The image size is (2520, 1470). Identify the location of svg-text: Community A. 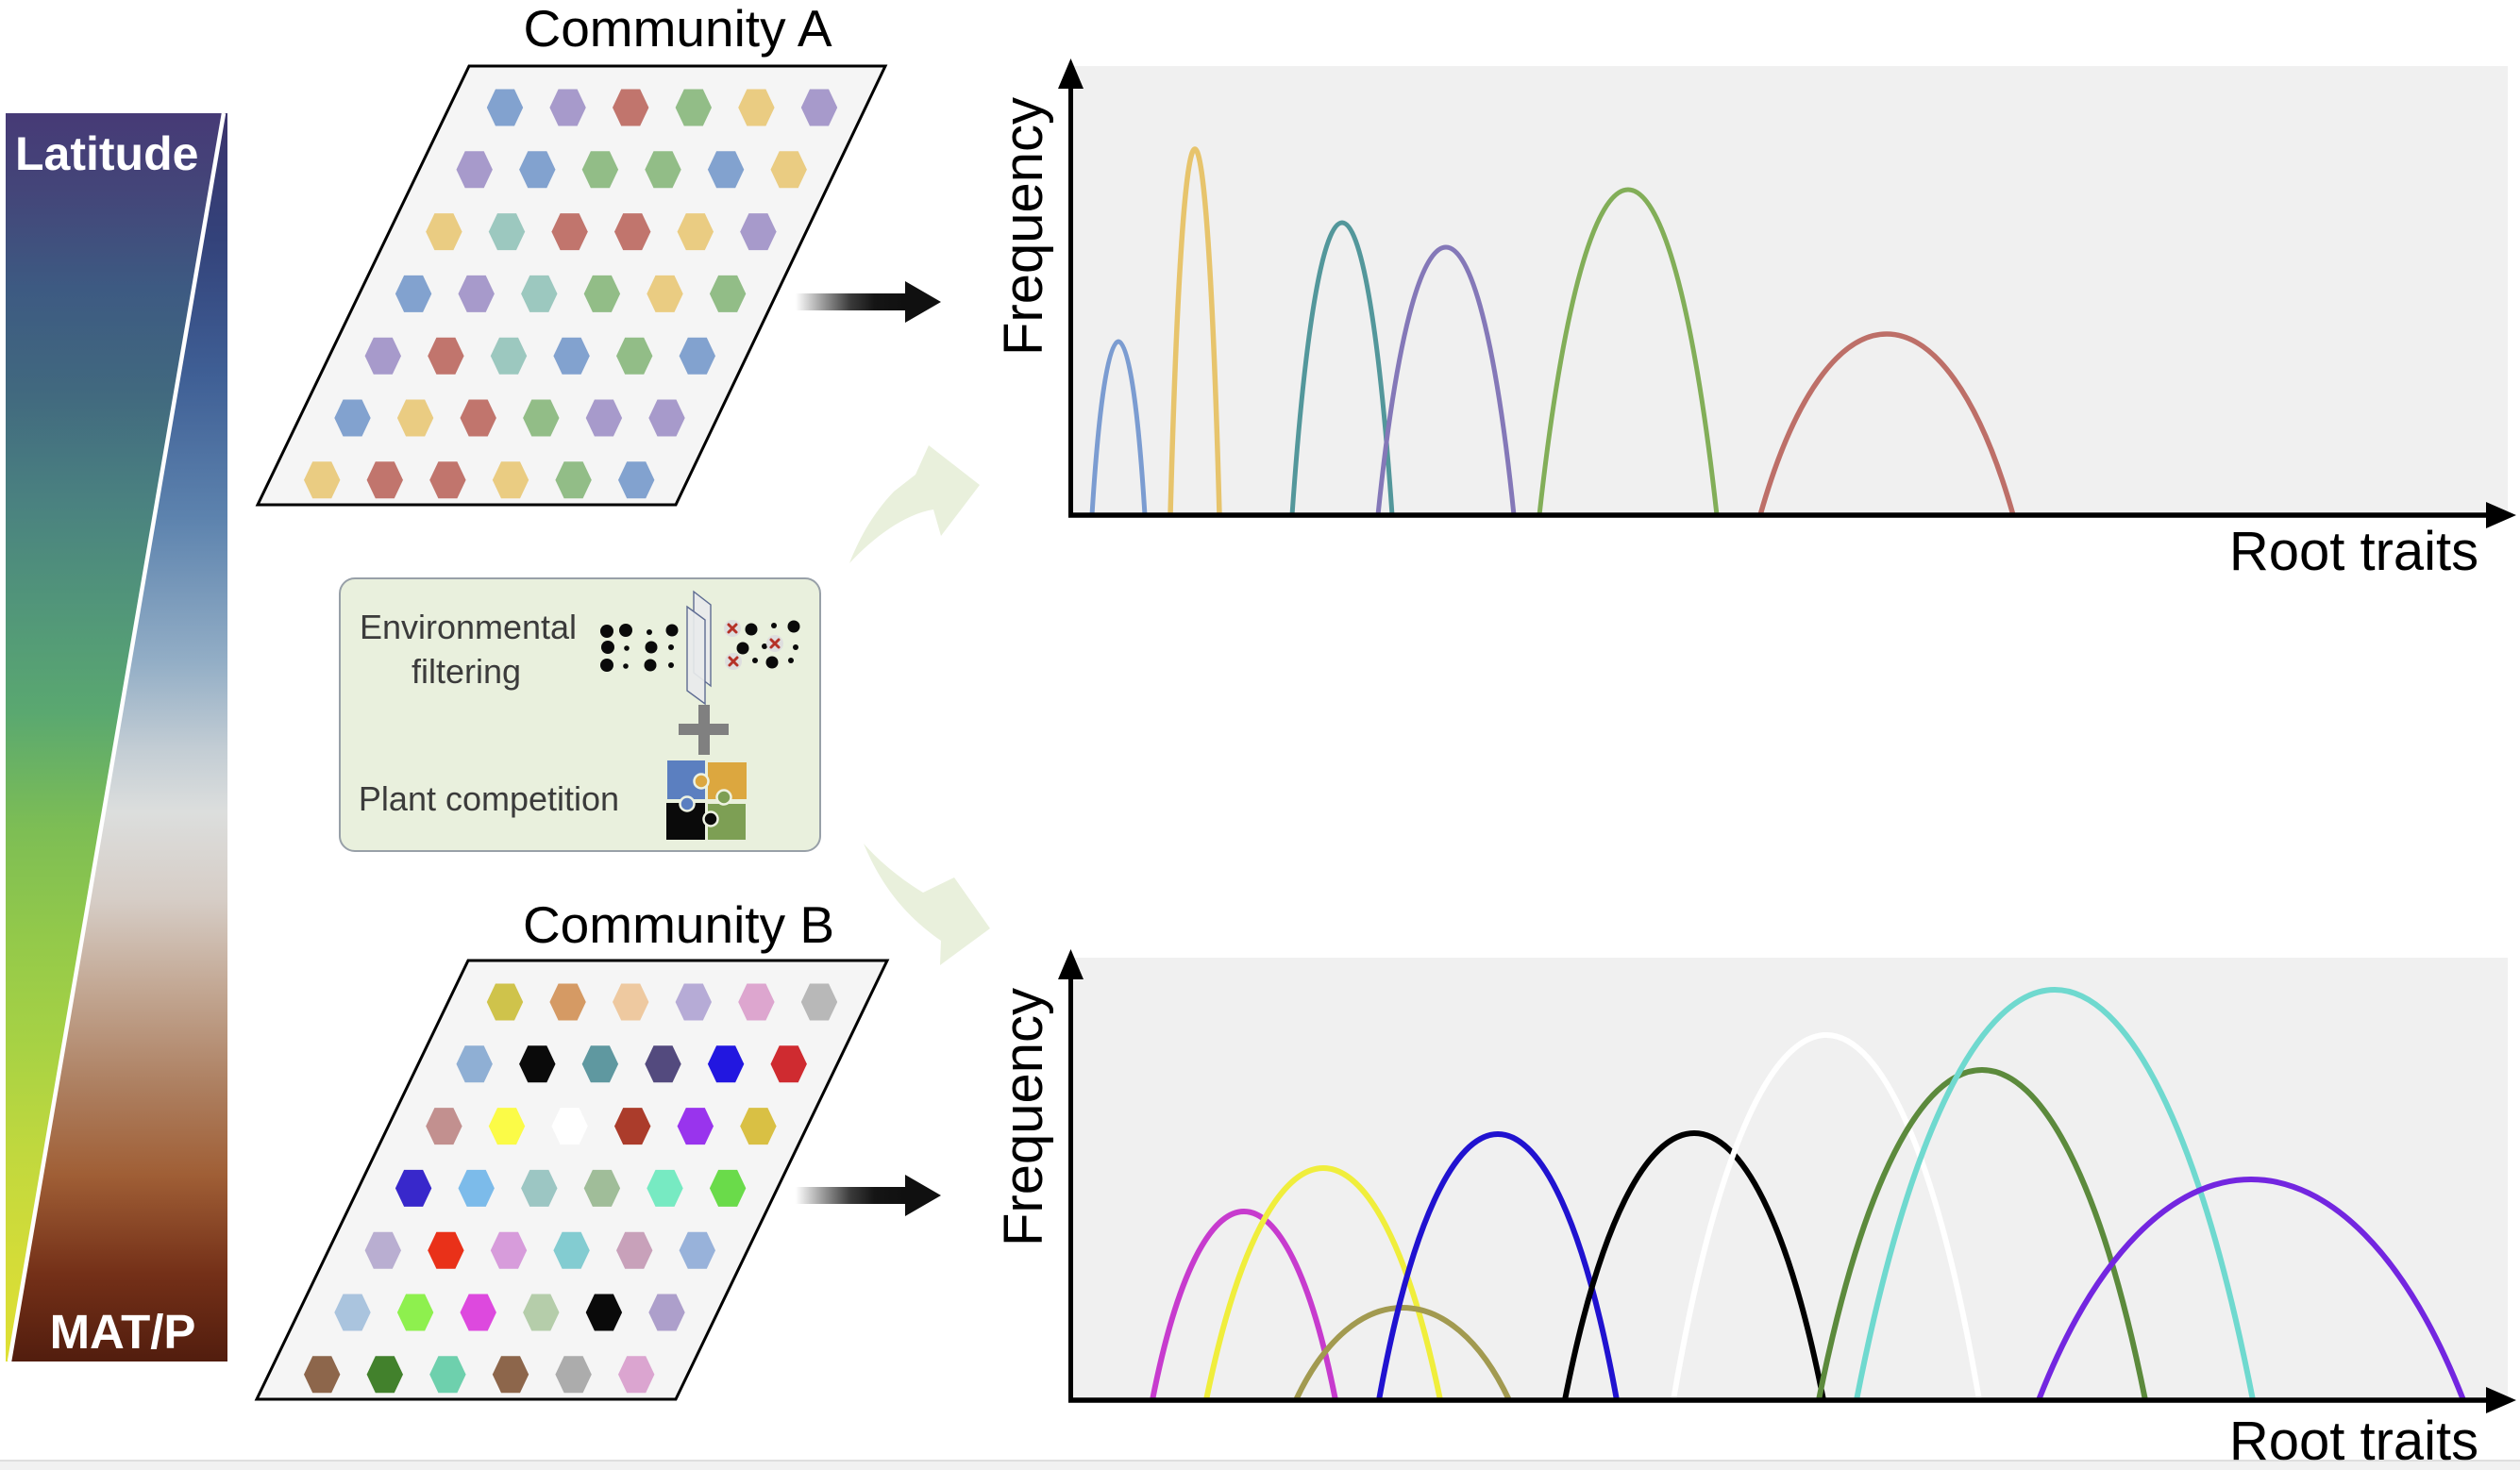
(677, 29).